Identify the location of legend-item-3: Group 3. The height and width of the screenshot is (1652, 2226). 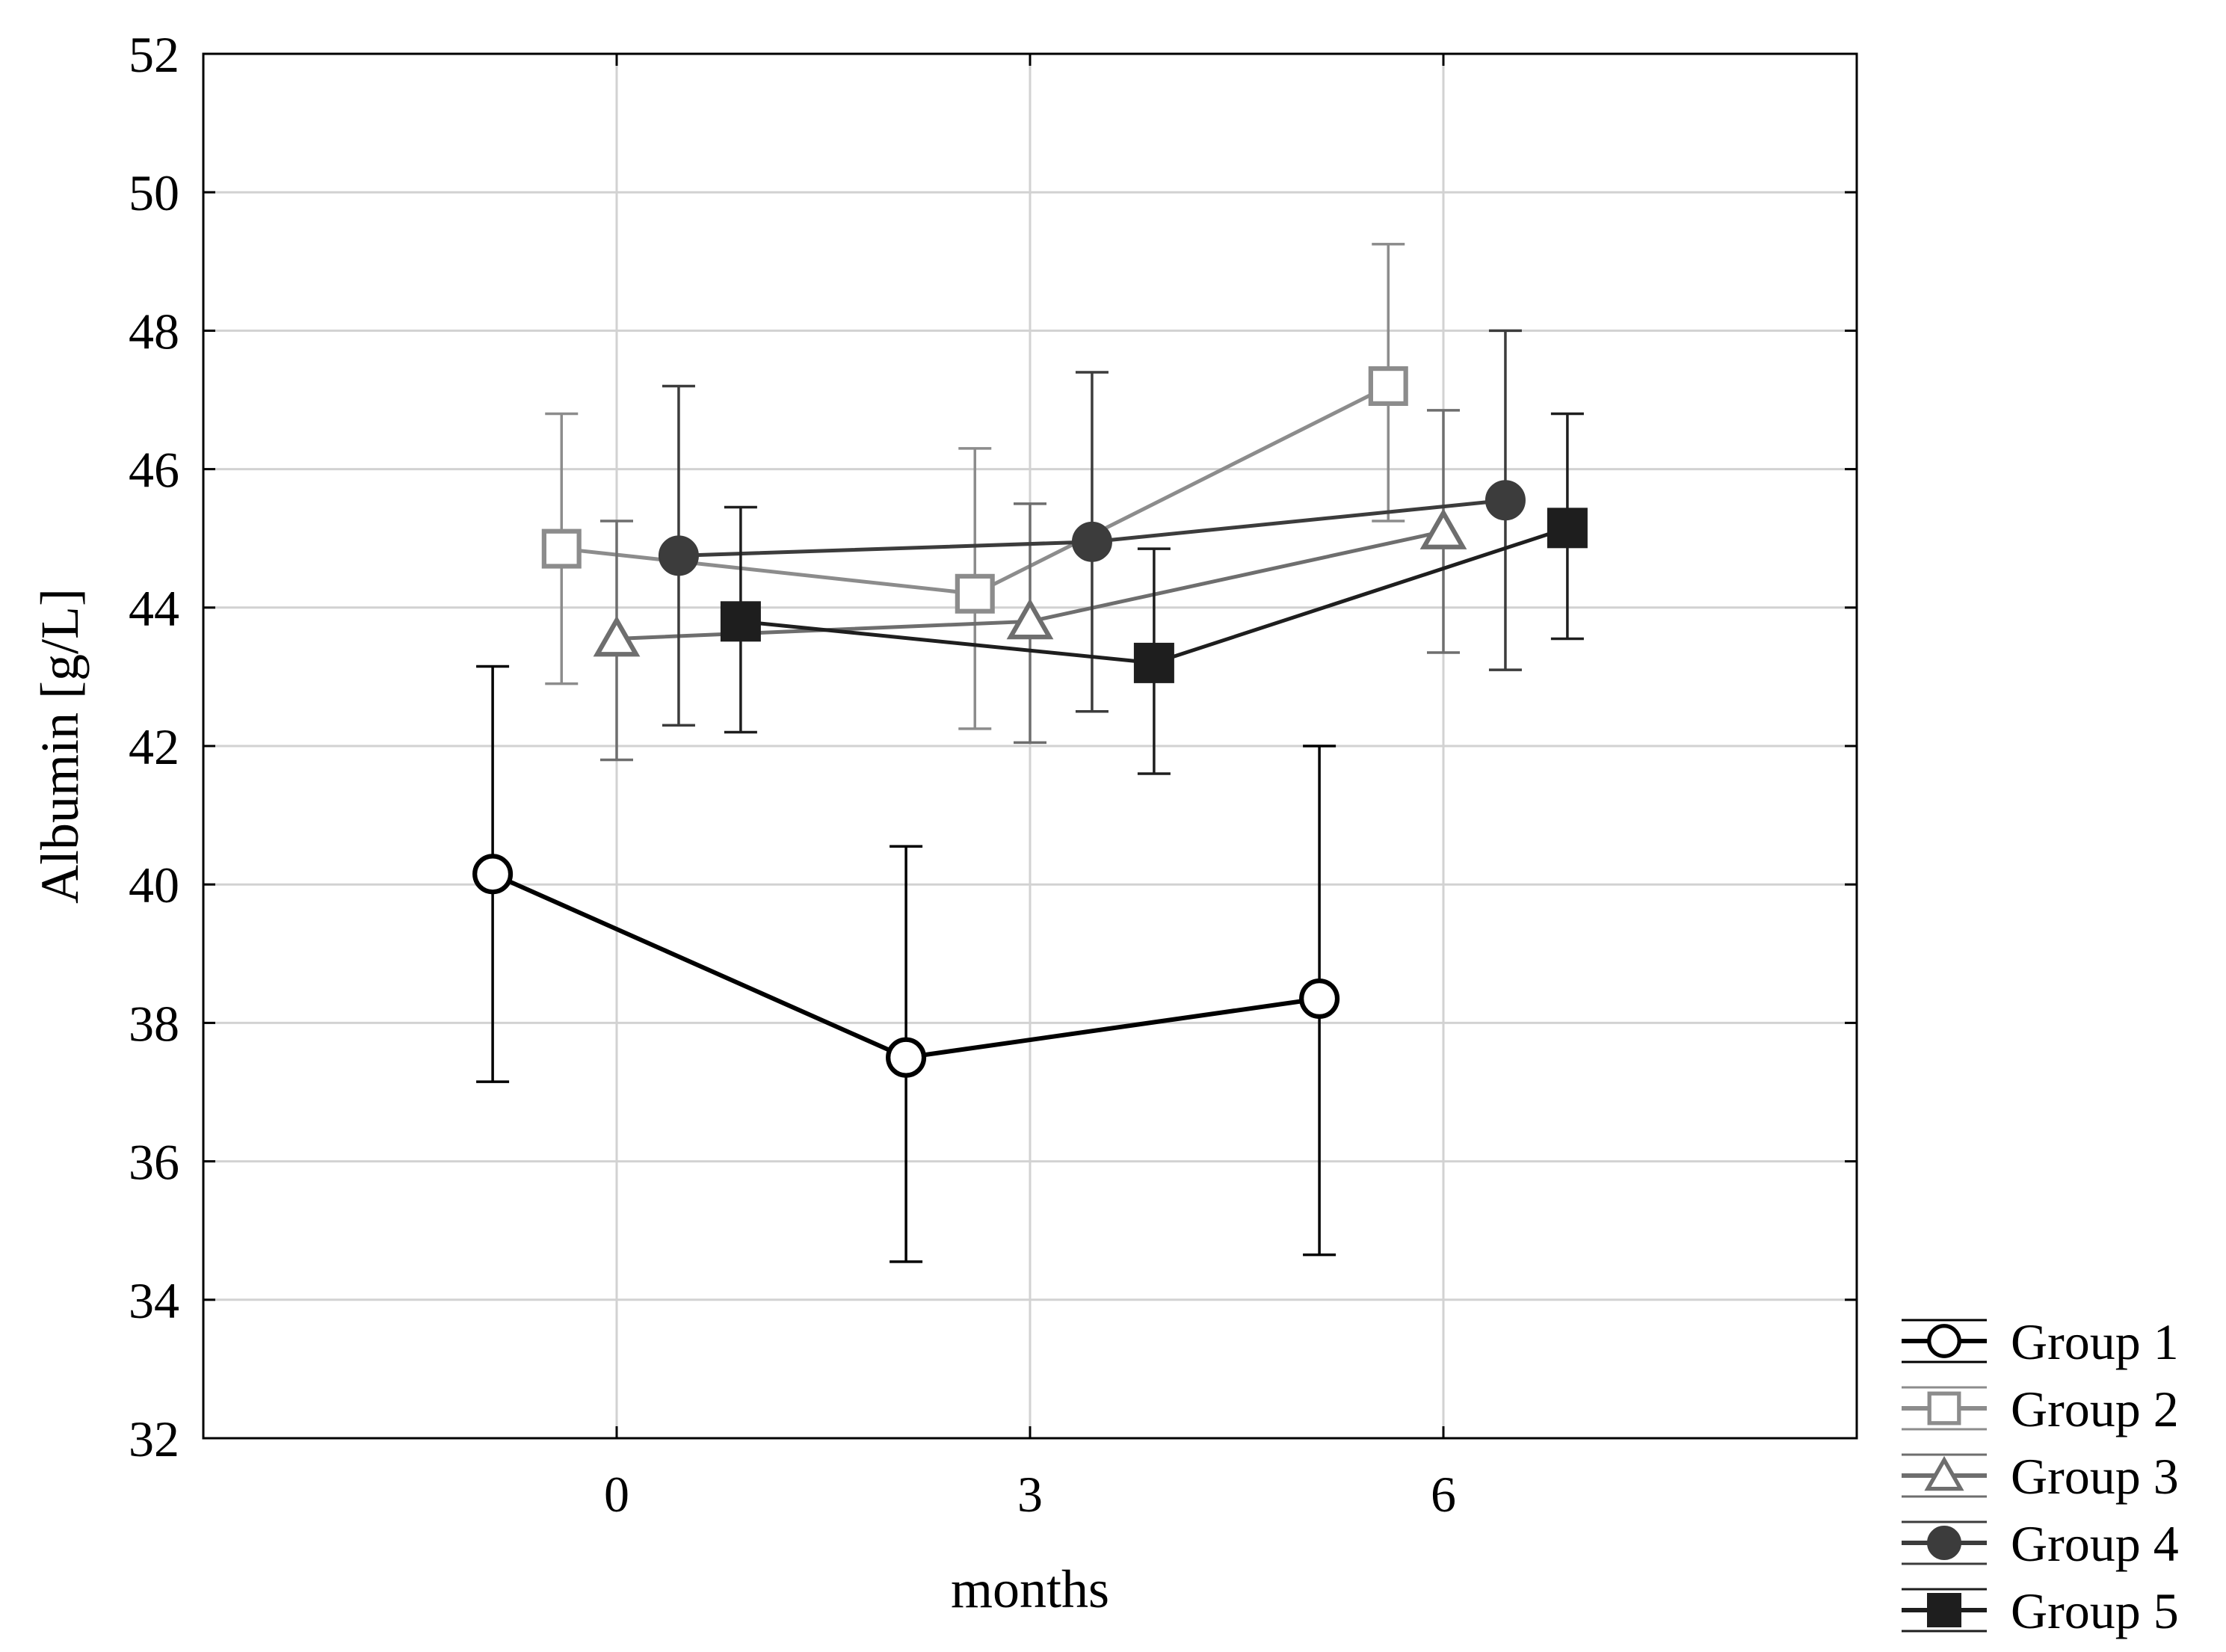
(2040, 1477).